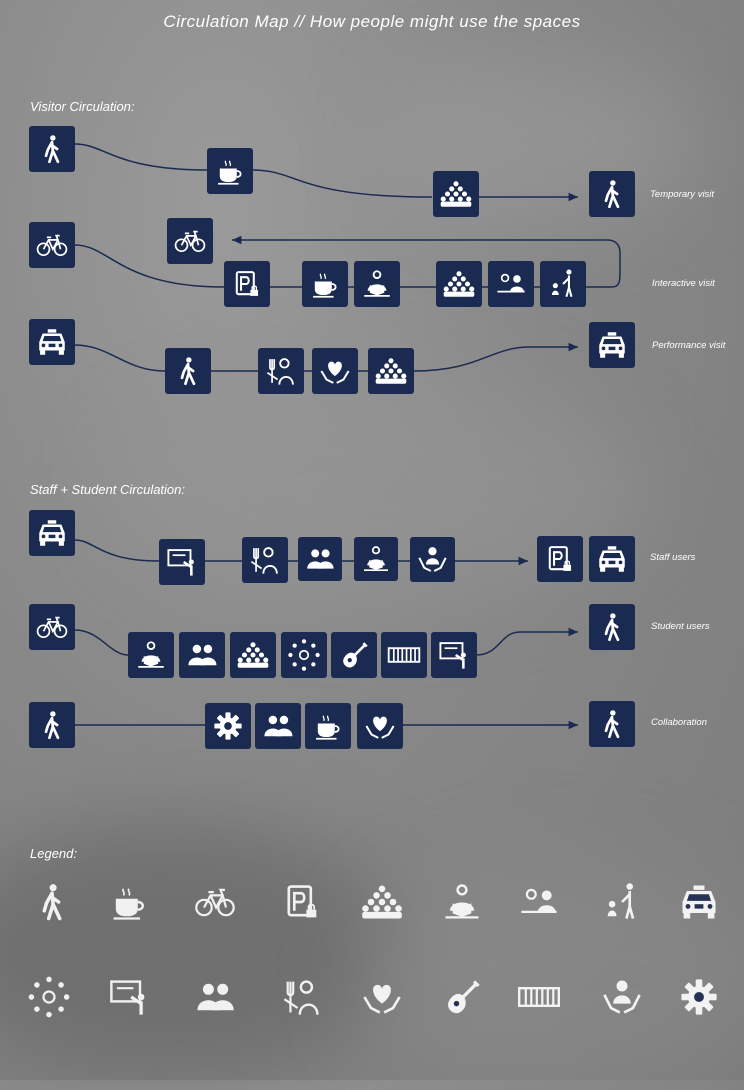 This screenshot has height=1090, width=744. What do you see at coordinates (673, 557) in the screenshot?
I see `route-label-staff: Staff users` at bounding box center [673, 557].